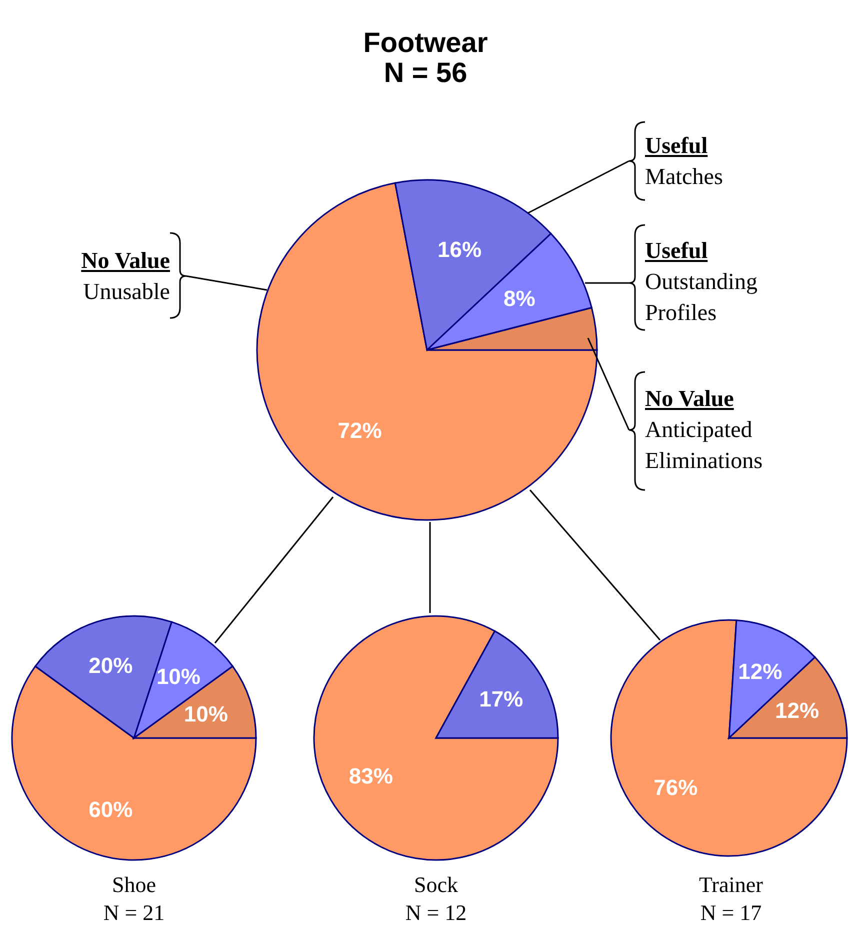  I want to click on slice-label: Matches, so click(684, 176).